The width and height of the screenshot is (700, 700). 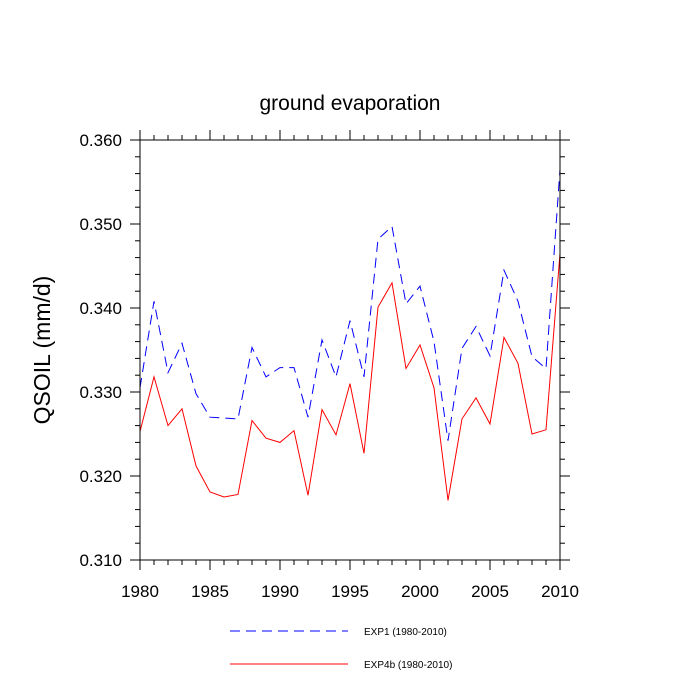 What do you see at coordinates (280, 591) in the screenshot?
I see `x-tick-label: 1990` at bounding box center [280, 591].